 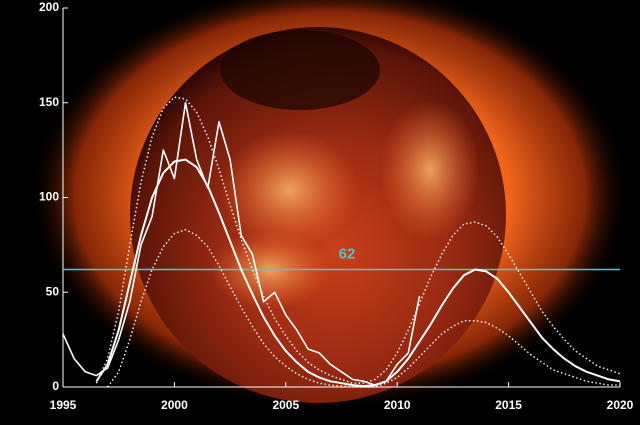 I want to click on x-tick-label: 2015, so click(x=508, y=405).